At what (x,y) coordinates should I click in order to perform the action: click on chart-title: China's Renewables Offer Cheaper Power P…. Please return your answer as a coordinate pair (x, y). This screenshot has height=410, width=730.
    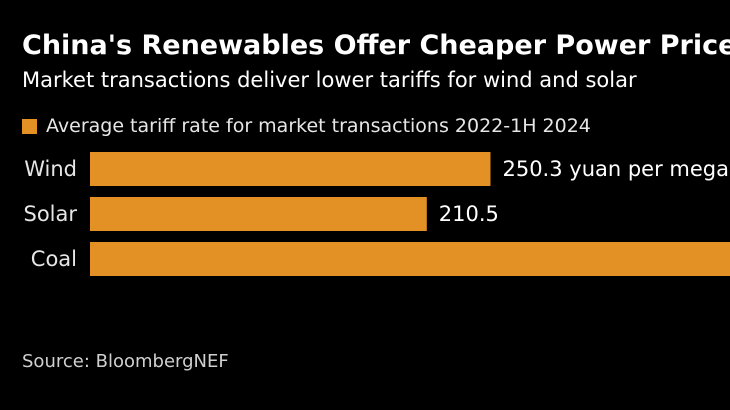
    Looking at the image, I should click on (376, 45).